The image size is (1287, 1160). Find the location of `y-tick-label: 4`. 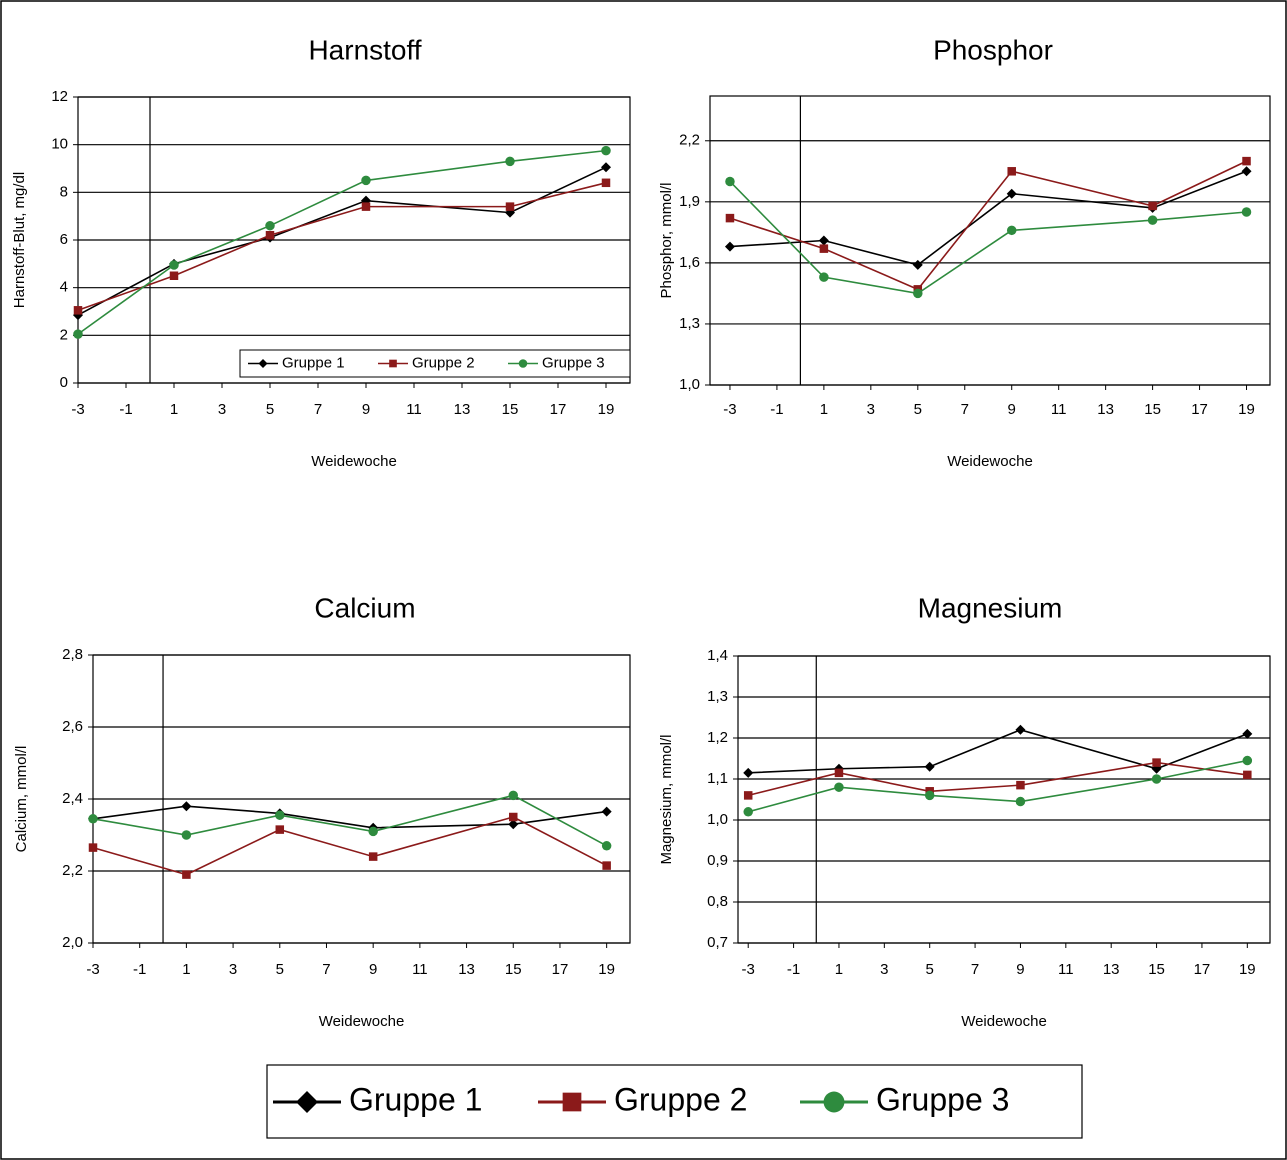

y-tick-label: 4 is located at coordinates (64, 287).